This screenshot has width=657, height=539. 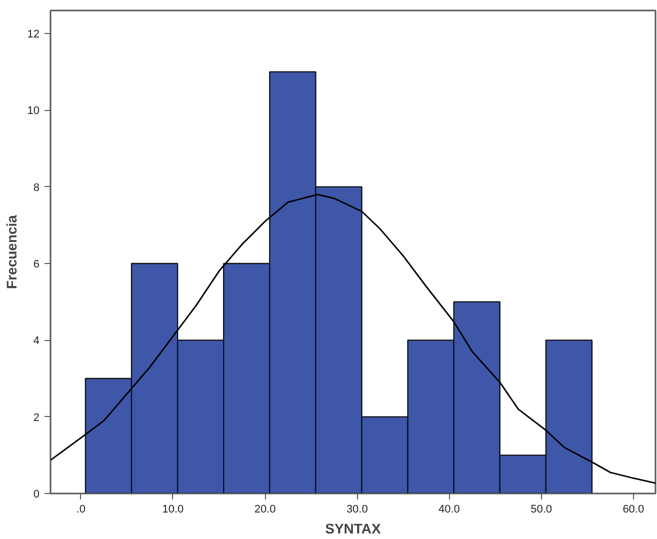 I want to click on y-tick-label: 10, so click(x=33, y=111).